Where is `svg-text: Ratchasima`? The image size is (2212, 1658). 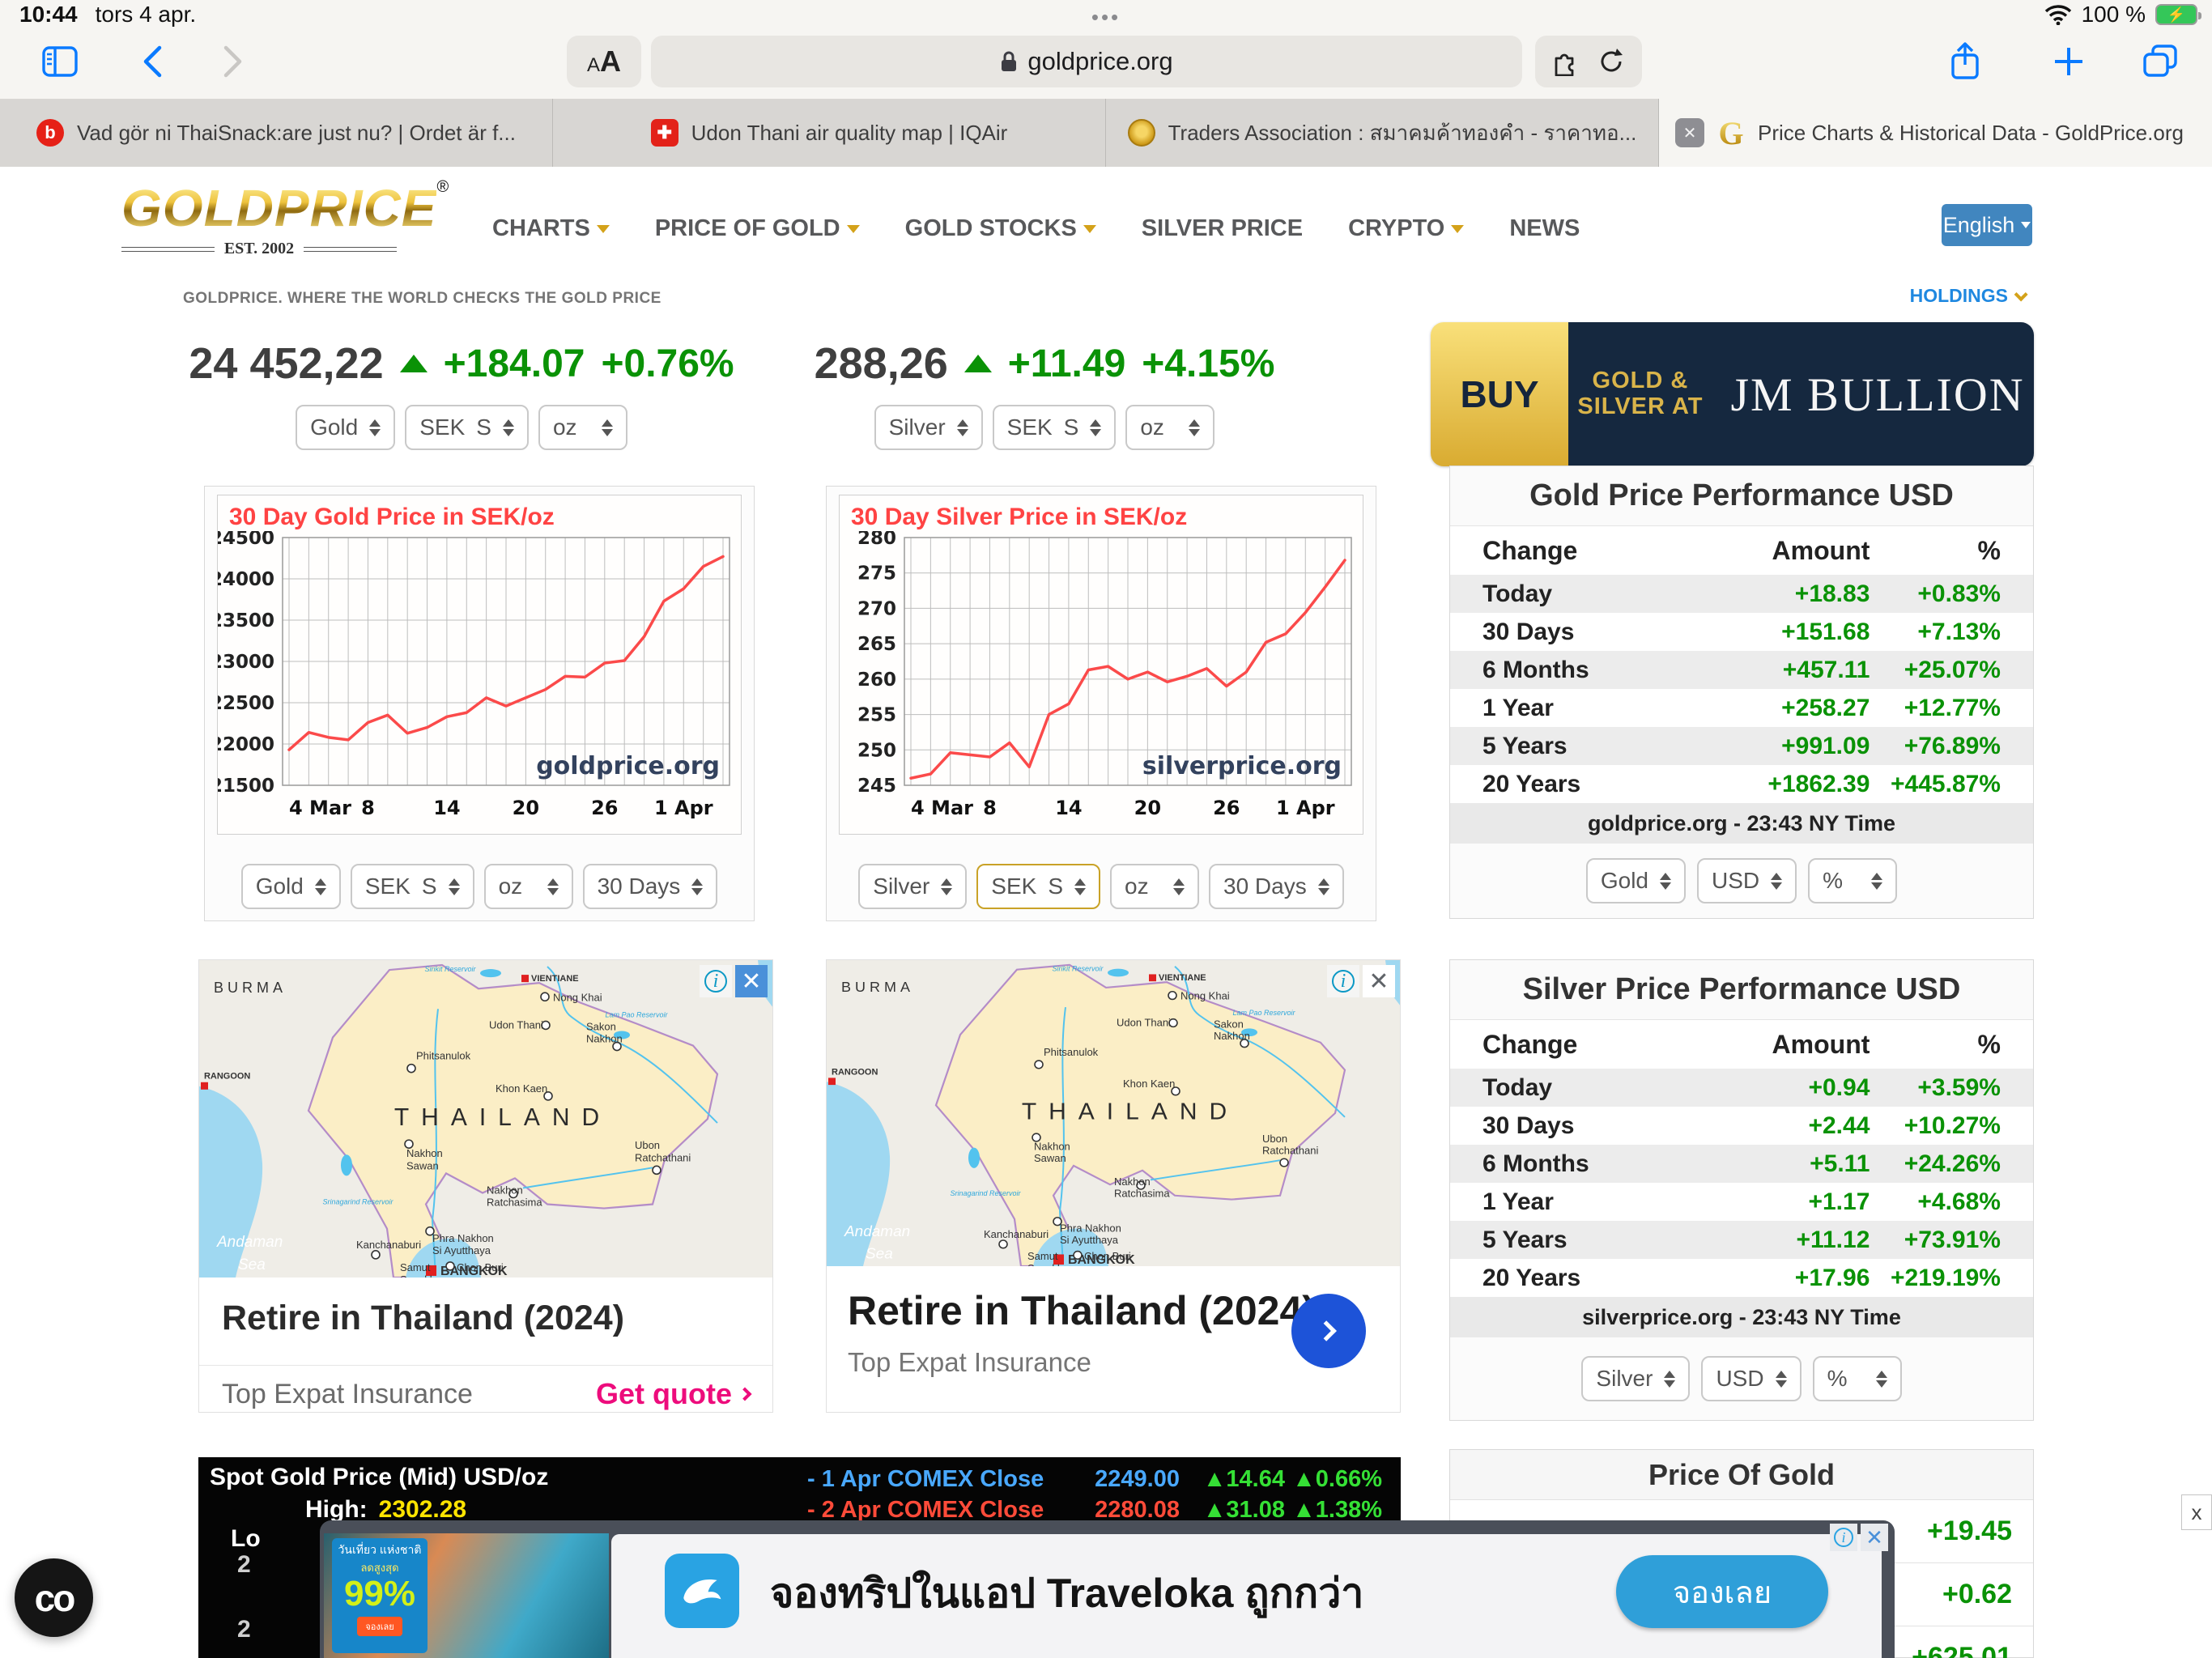 svg-text: Ratchasima is located at coordinates (514, 1203).